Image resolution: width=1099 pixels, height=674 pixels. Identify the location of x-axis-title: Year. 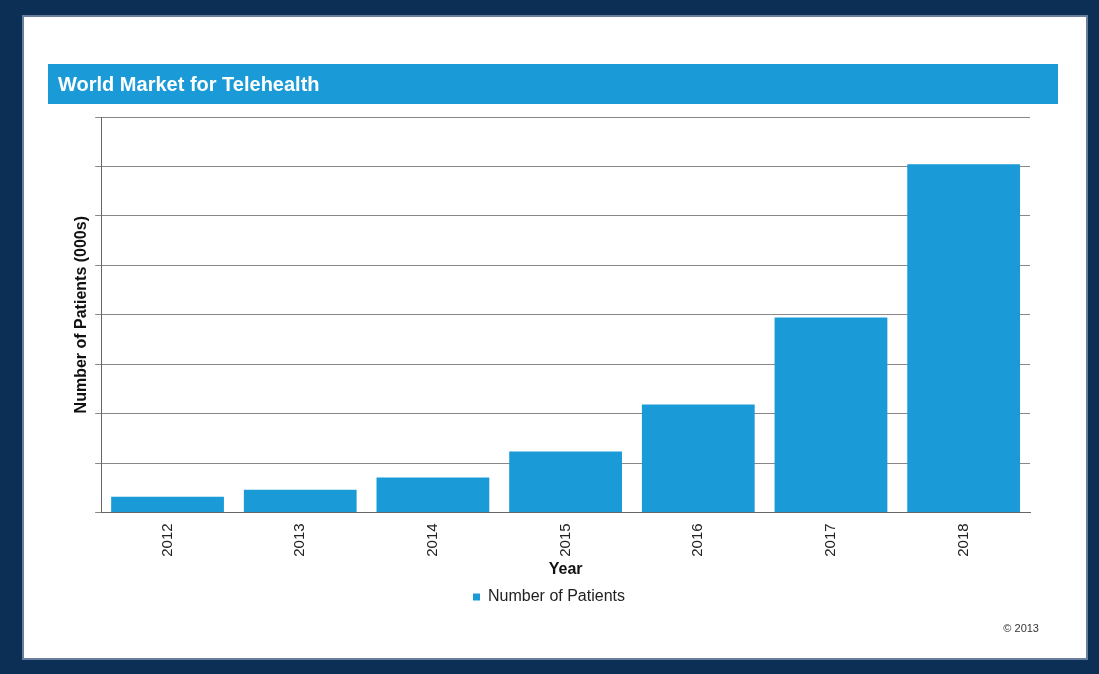
(565, 568).